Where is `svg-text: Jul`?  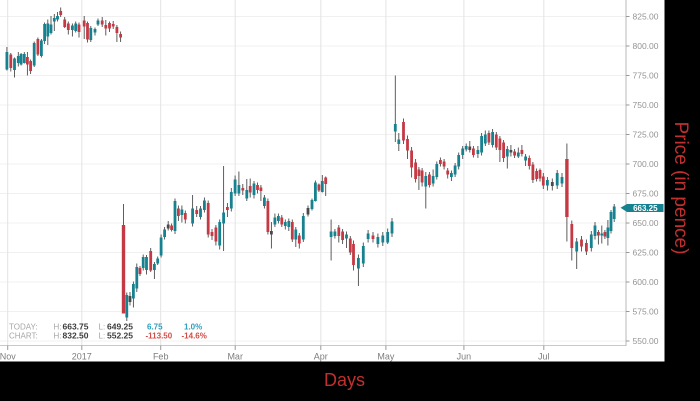 svg-text: Jul is located at coordinates (544, 357).